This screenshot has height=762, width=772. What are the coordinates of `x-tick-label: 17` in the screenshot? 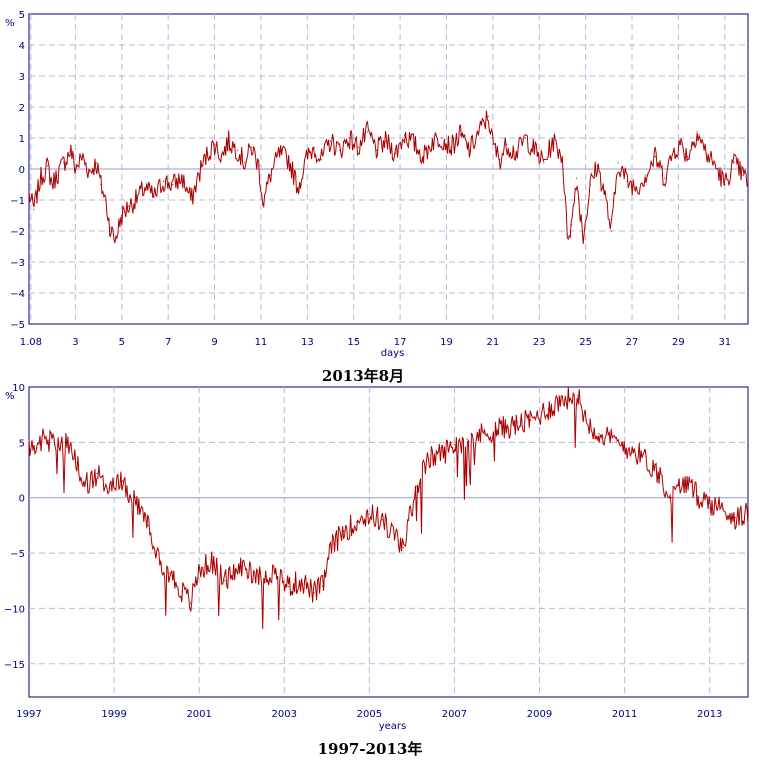 It's located at (400, 342).